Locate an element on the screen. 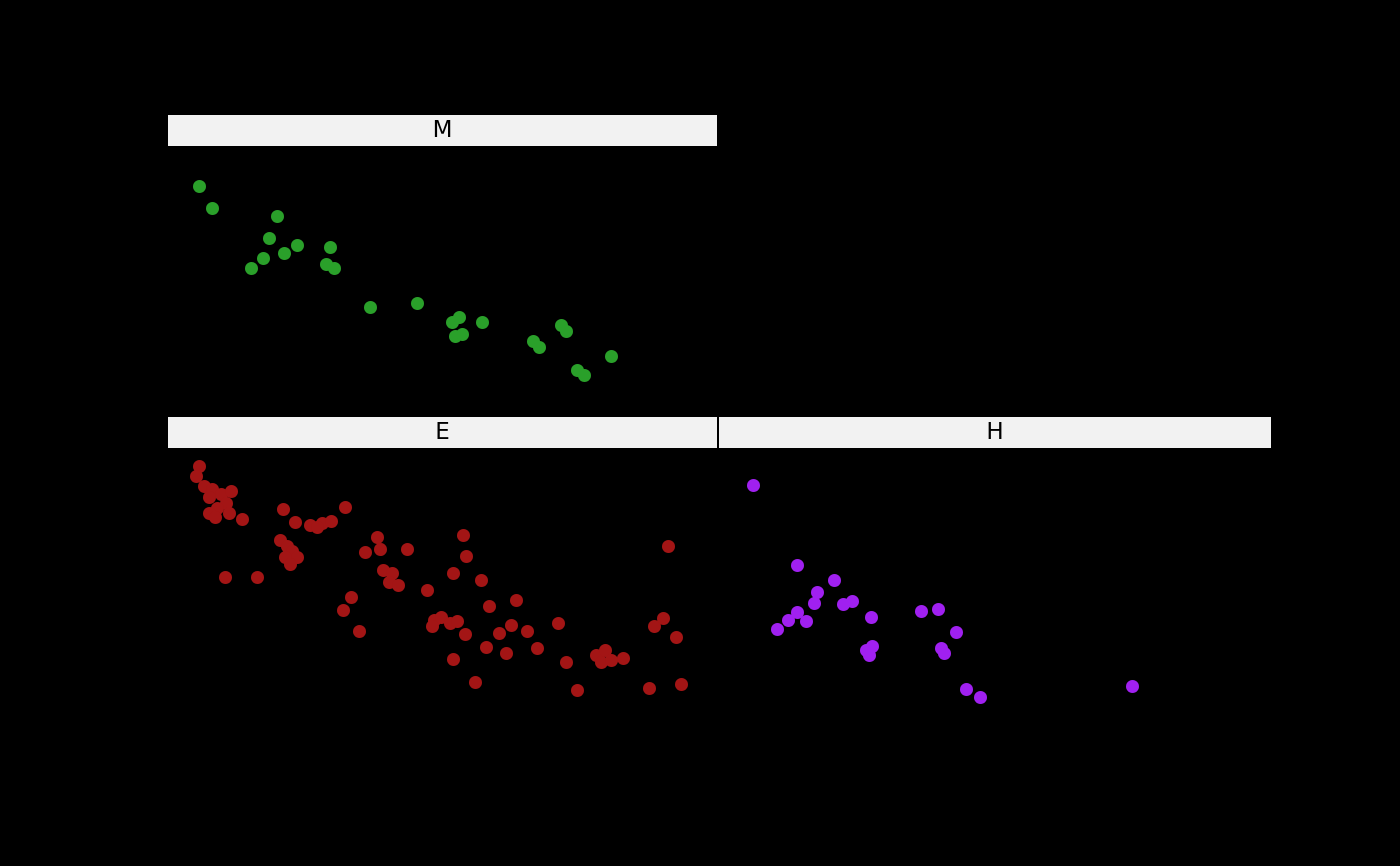 The width and height of the screenshot is (1400, 866). facet-strip-h: H is located at coordinates (995, 432).